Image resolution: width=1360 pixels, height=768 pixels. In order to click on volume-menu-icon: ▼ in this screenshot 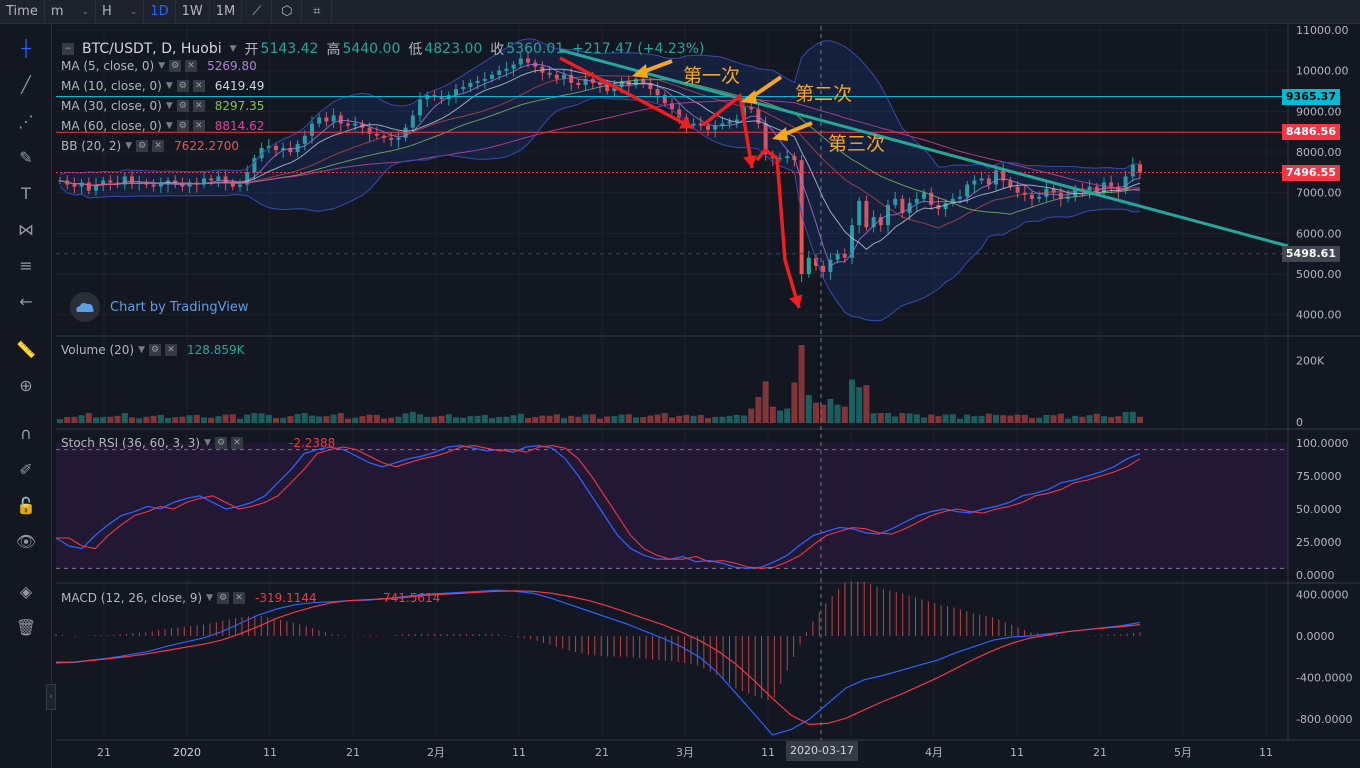, I will do `click(141, 350)`.